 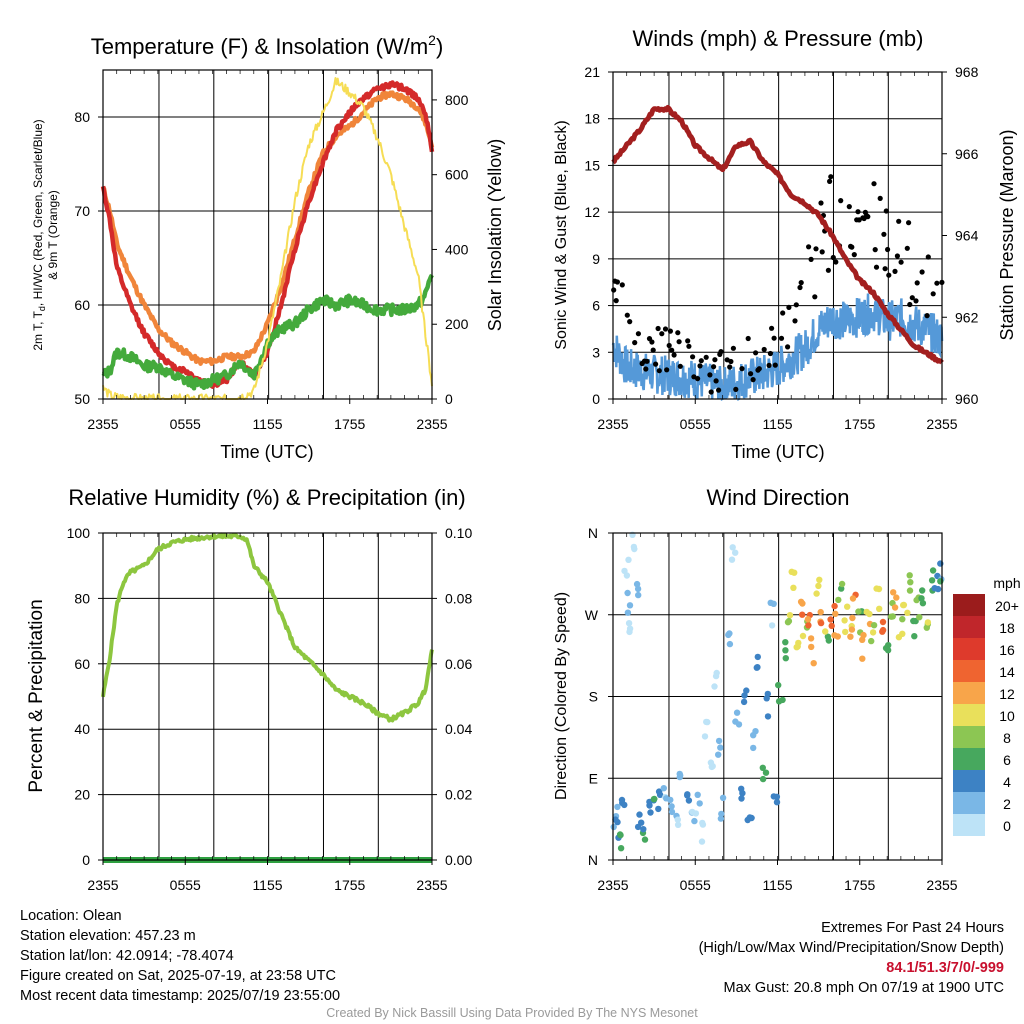 I want to click on y-tick-label: 60, so click(x=82, y=664).